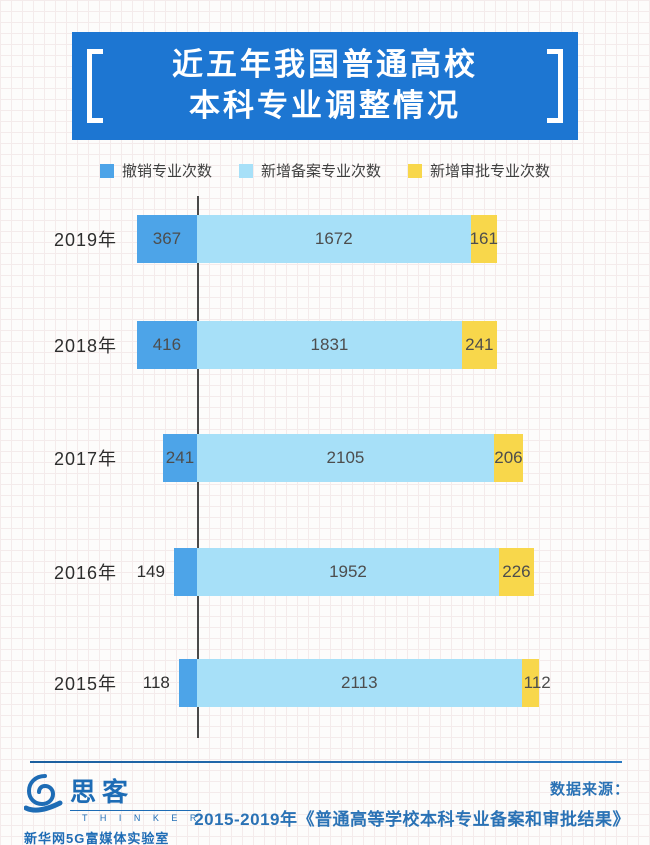 Image resolution: width=650 pixels, height=845 pixels. Describe the element at coordinates (43, 793) in the screenshot. I see `wave-swirl-icon` at that location.